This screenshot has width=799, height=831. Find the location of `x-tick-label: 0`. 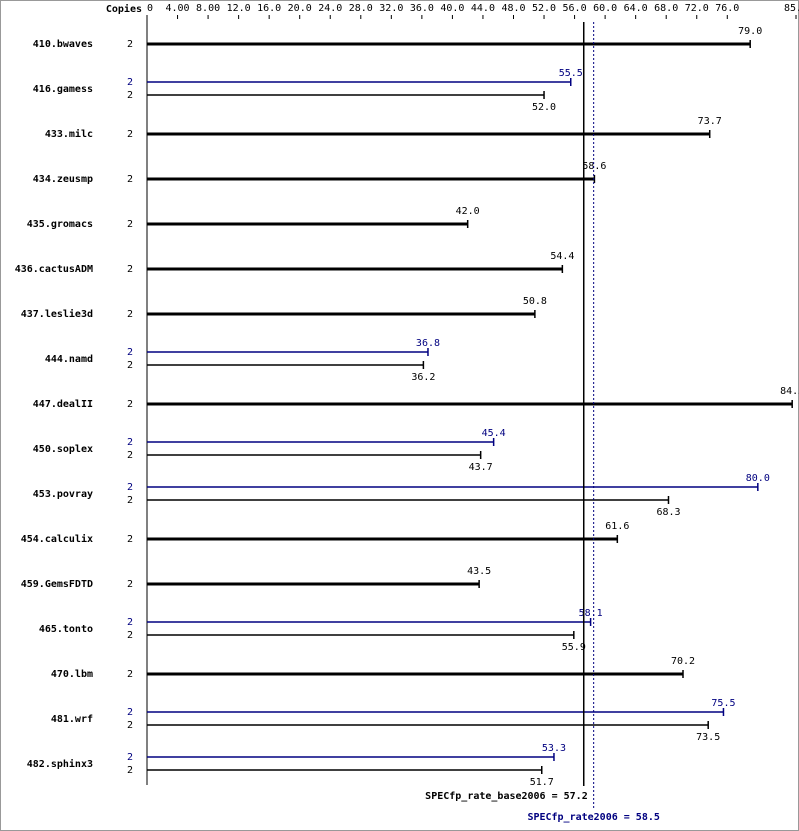

x-tick-label: 0 is located at coordinates (150, 8).